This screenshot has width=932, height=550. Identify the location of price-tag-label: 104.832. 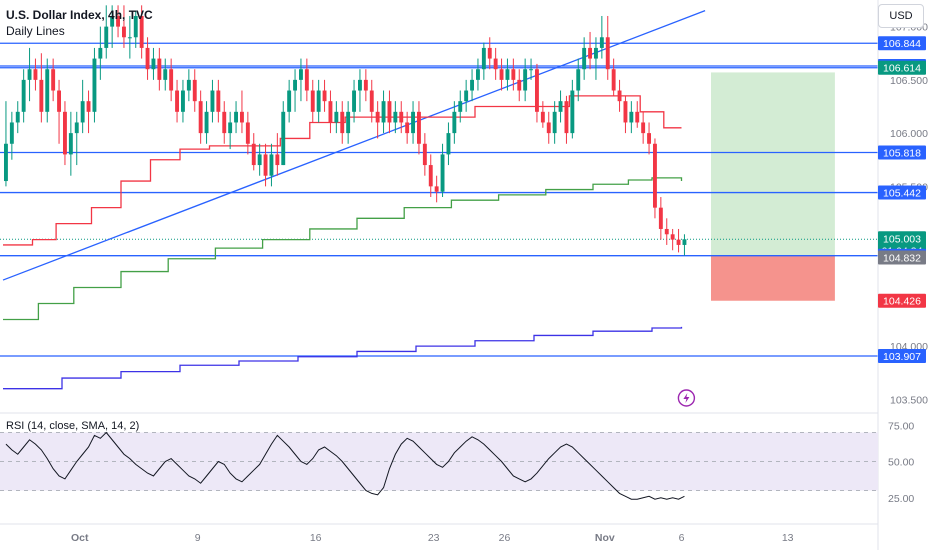
(902, 259).